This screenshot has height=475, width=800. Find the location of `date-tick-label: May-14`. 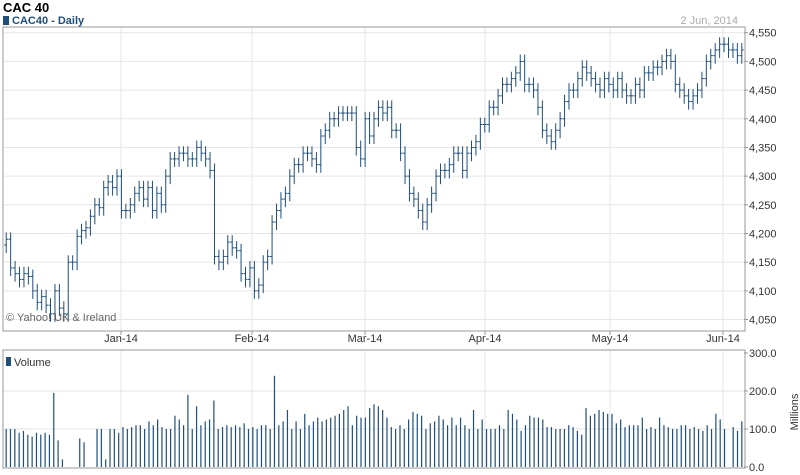

date-tick-label: May-14 is located at coordinates (610, 339).